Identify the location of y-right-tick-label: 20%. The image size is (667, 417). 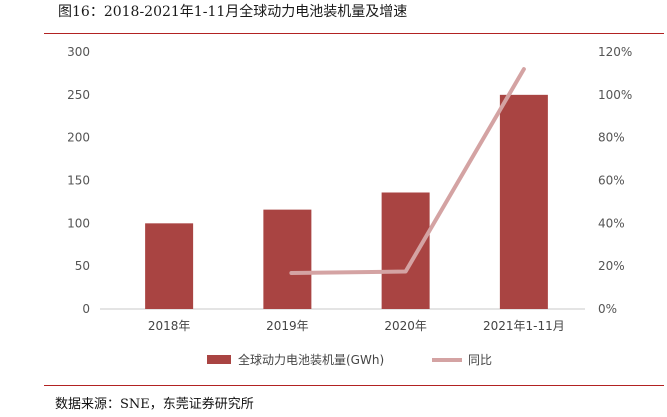
(611, 266).